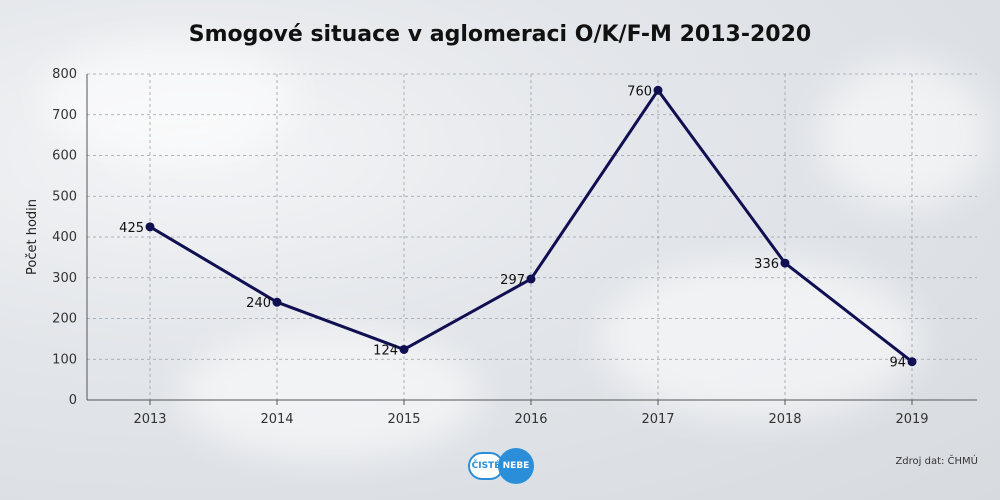 This screenshot has height=500, width=1000. I want to click on x-tick-label: 2019, so click(911, 419).